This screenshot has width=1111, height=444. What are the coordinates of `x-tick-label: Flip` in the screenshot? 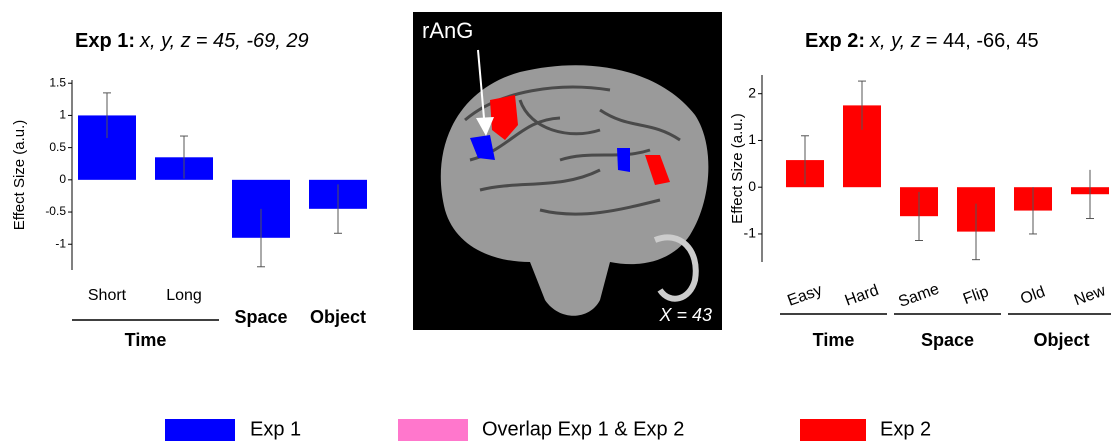 It's located at (976, 295).